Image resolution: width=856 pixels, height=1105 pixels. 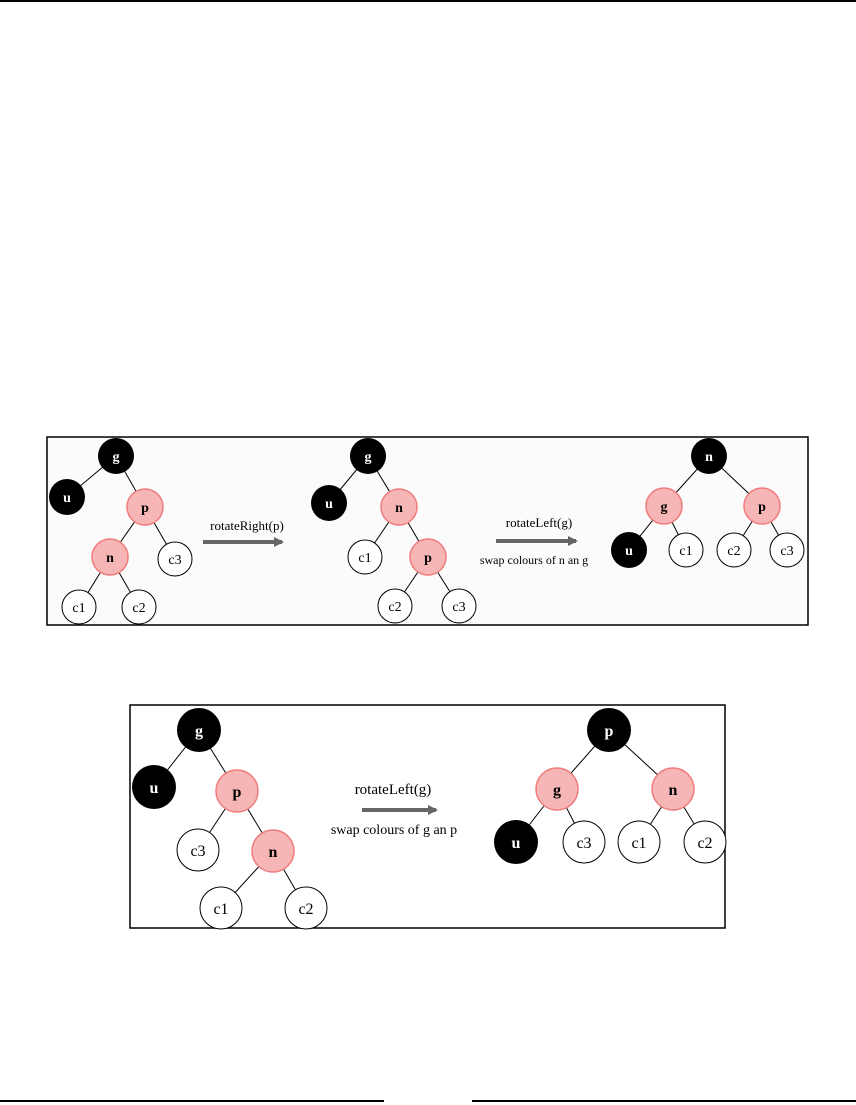 What do you see at coordinates (121, 531) in the screenshot?
I see `figure-1-tree-a: g u p n c3 c1 c2` at bounding box center [121, 531].